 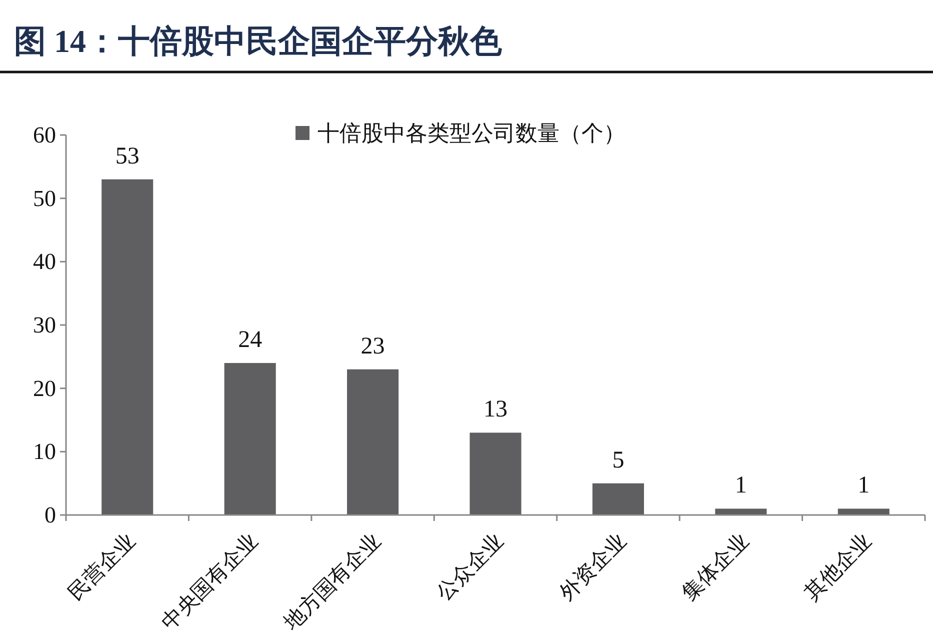 I want to click on legend-label: 十倍股中各类型公司数量（个）, so click(x=472, y=133).